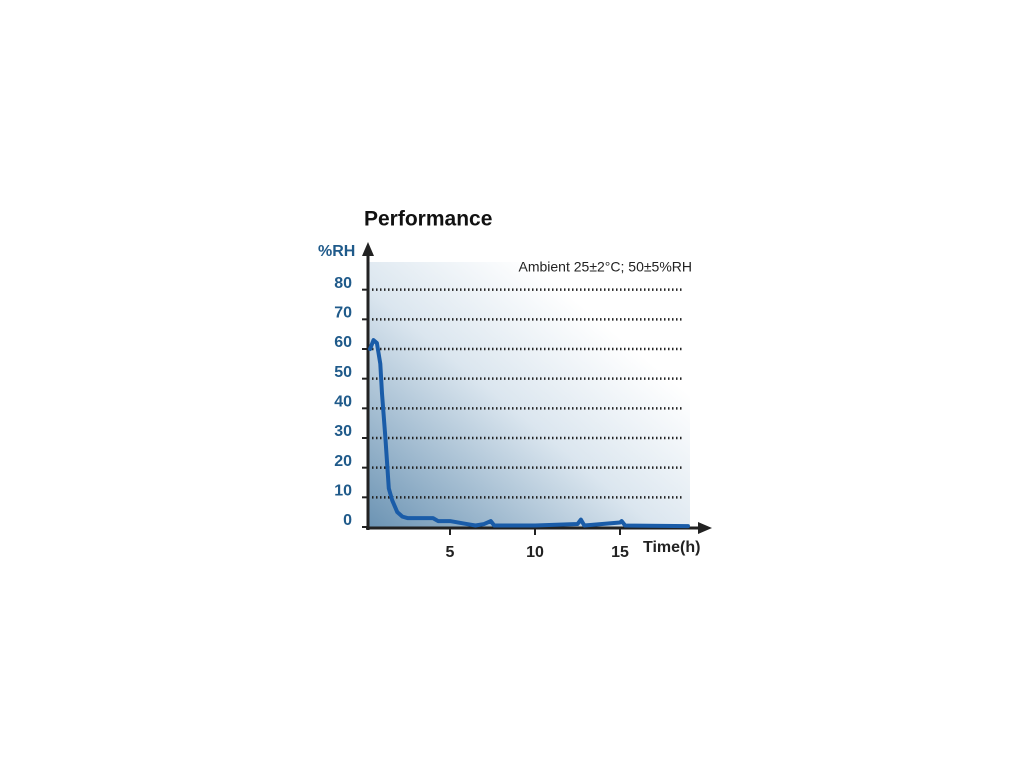 The width and height of the screenshot is (1024, 768). Describe the element at coordinates (343, 283) in the screenshot. I see `y-tick-label: 80` at that location.